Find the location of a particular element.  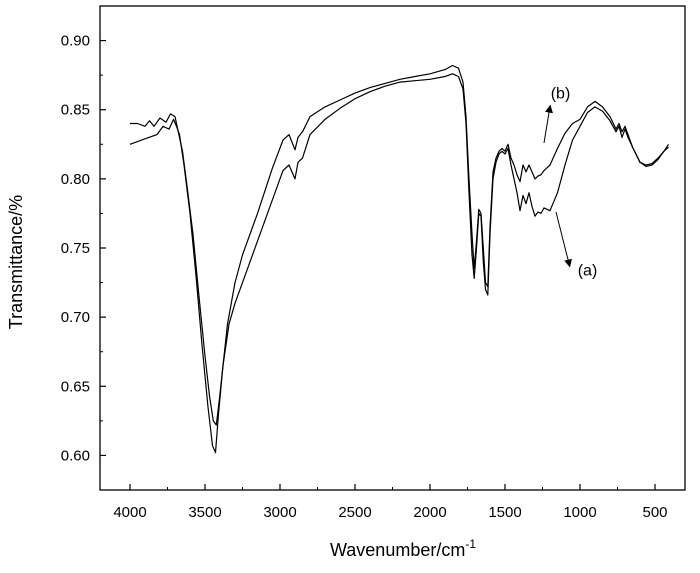

annotation-label-a: (a) is located at coordinates (588, 271).